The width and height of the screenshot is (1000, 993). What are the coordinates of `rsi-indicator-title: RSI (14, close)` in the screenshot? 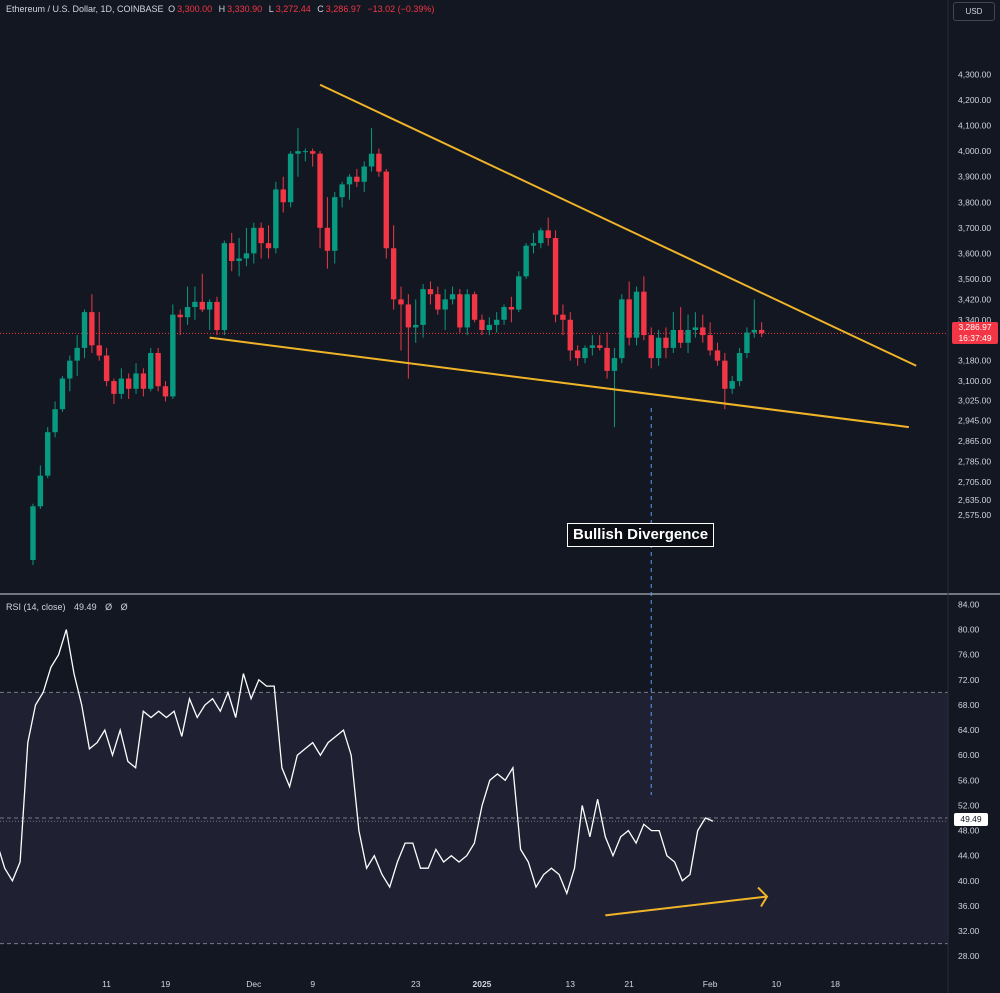 It's located at (36, 607).